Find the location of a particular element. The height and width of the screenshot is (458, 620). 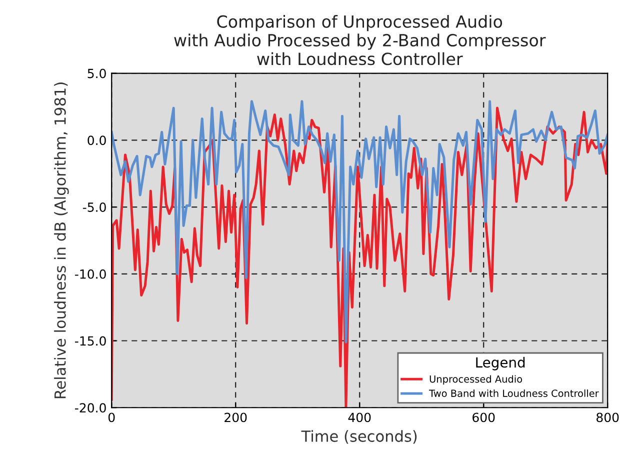

legend-label: Unprocessed Audio is located at coordinates (476, 380).